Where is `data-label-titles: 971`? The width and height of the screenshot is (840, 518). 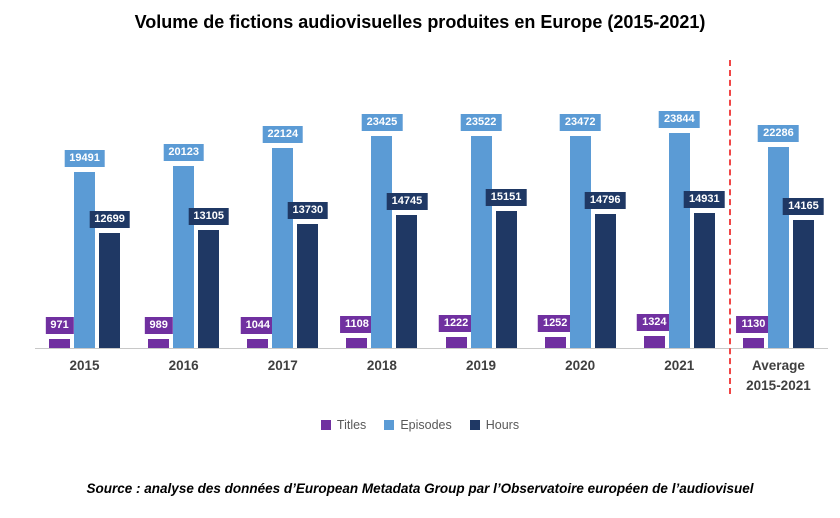 data-label-titles: 971 is located at coordinates (59, 325).